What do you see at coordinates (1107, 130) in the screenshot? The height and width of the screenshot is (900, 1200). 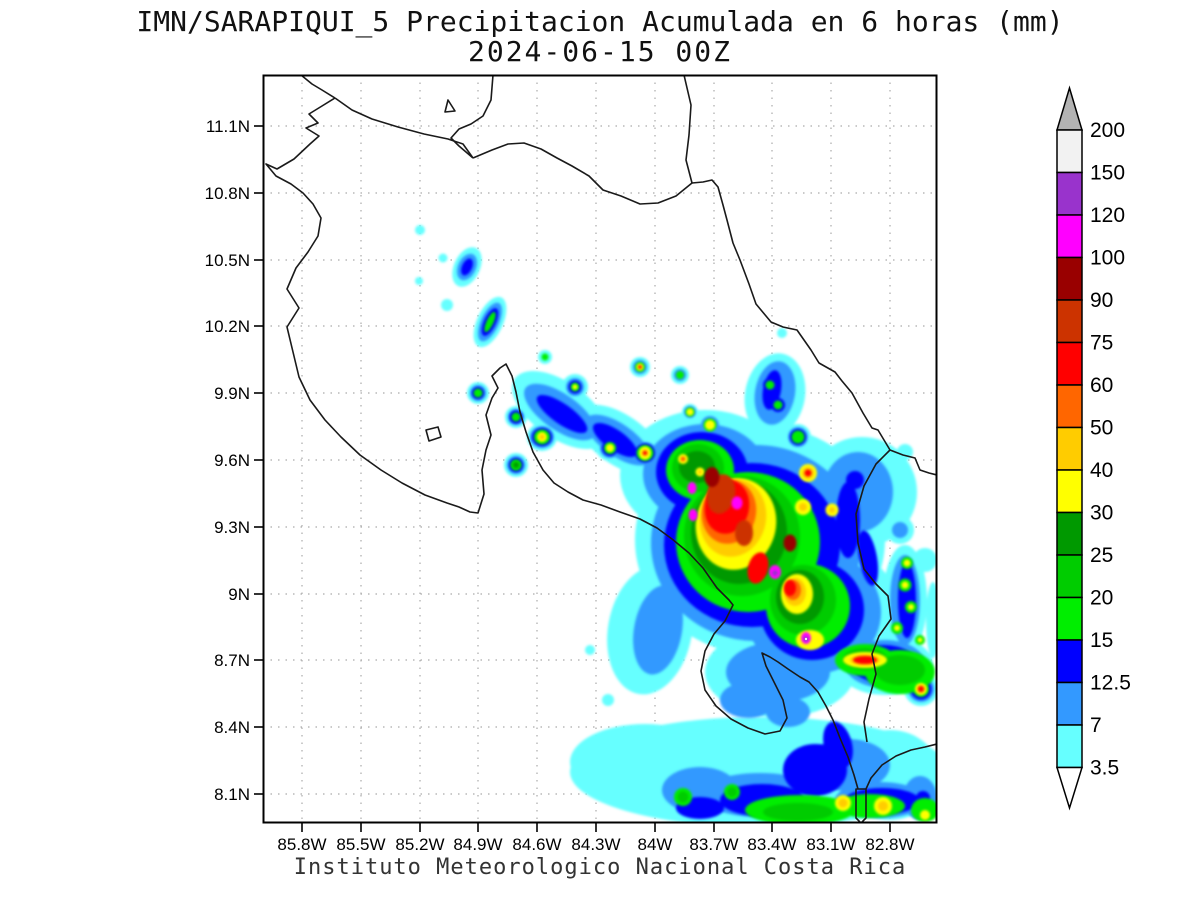 I see `colorbar-label: 200` at bounding box center [1107, 130].